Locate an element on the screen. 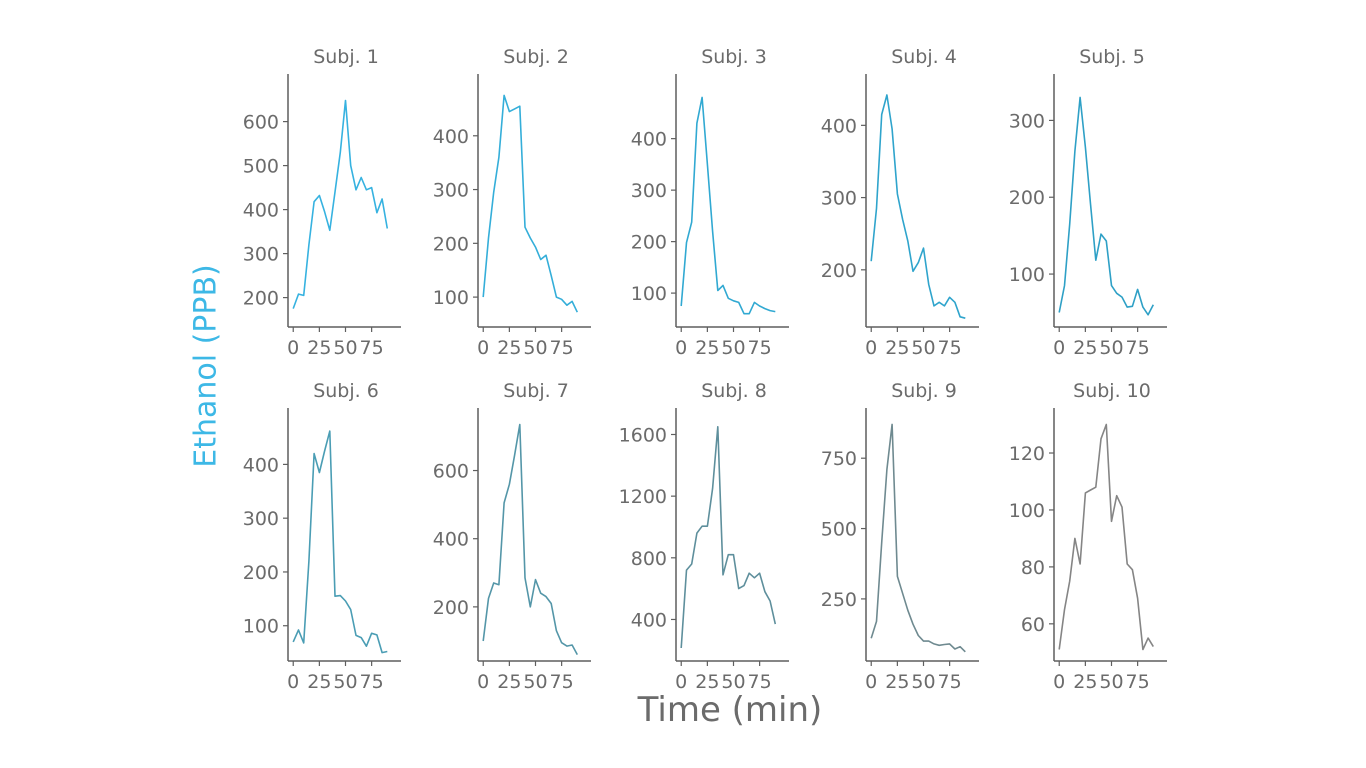 The height and width of the screenshot is (768, 1366). panel-title: Subj. 6 is located at coordinates (346, 391).